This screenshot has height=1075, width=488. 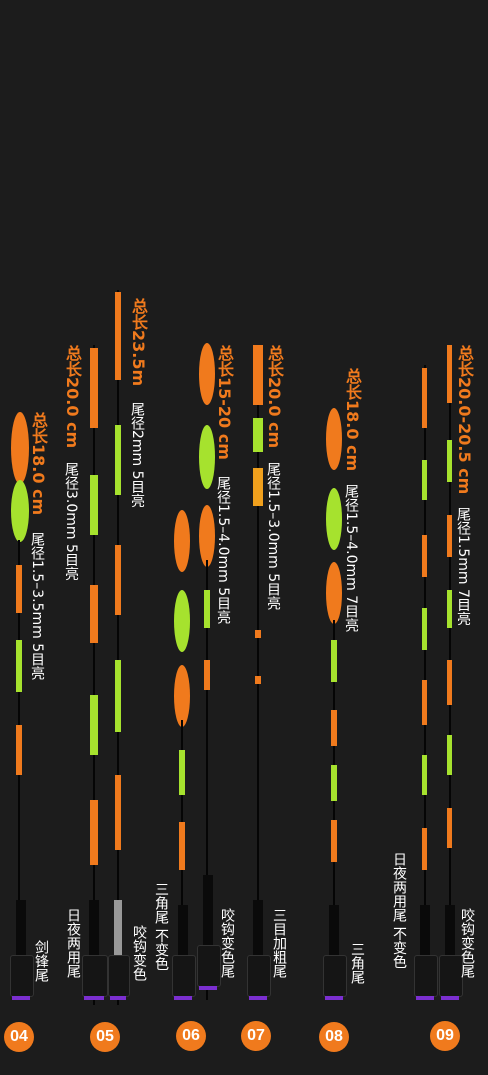 I want to click on float-05a-spec: 尾径3.0mm 5目亮, so click(x=71, y=521).